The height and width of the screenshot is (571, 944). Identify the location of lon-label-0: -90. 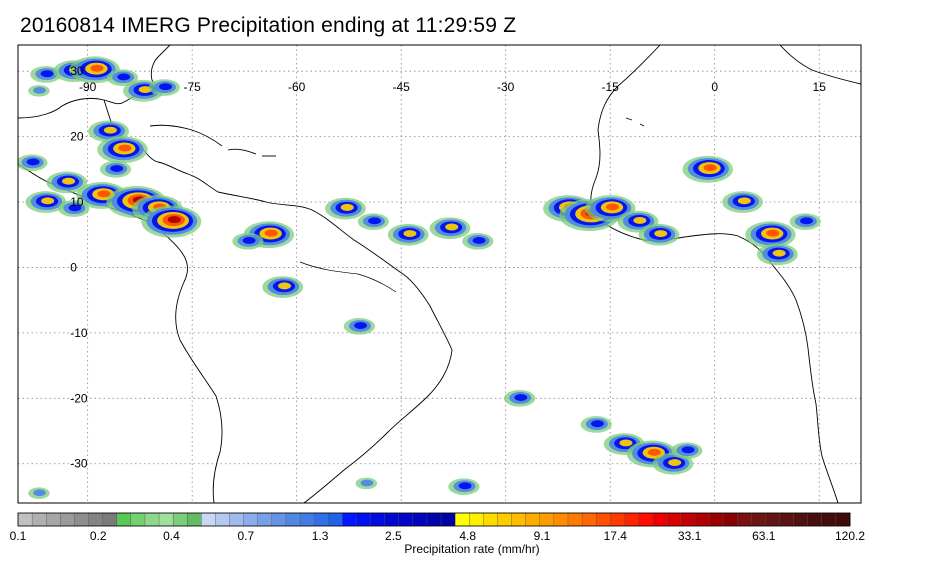
(88, 87).